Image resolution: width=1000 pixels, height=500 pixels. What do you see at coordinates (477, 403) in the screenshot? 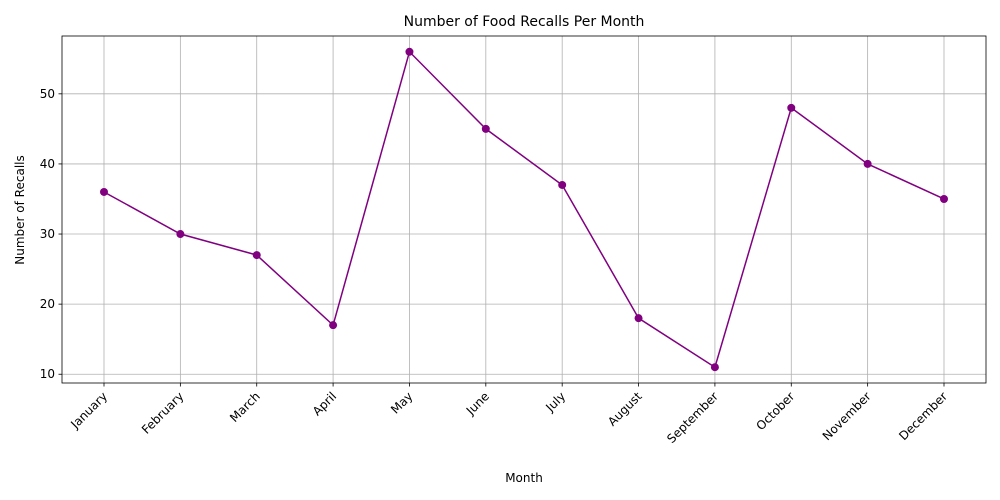
I see `x-tick-label: June` at bounding box center [477, 403].